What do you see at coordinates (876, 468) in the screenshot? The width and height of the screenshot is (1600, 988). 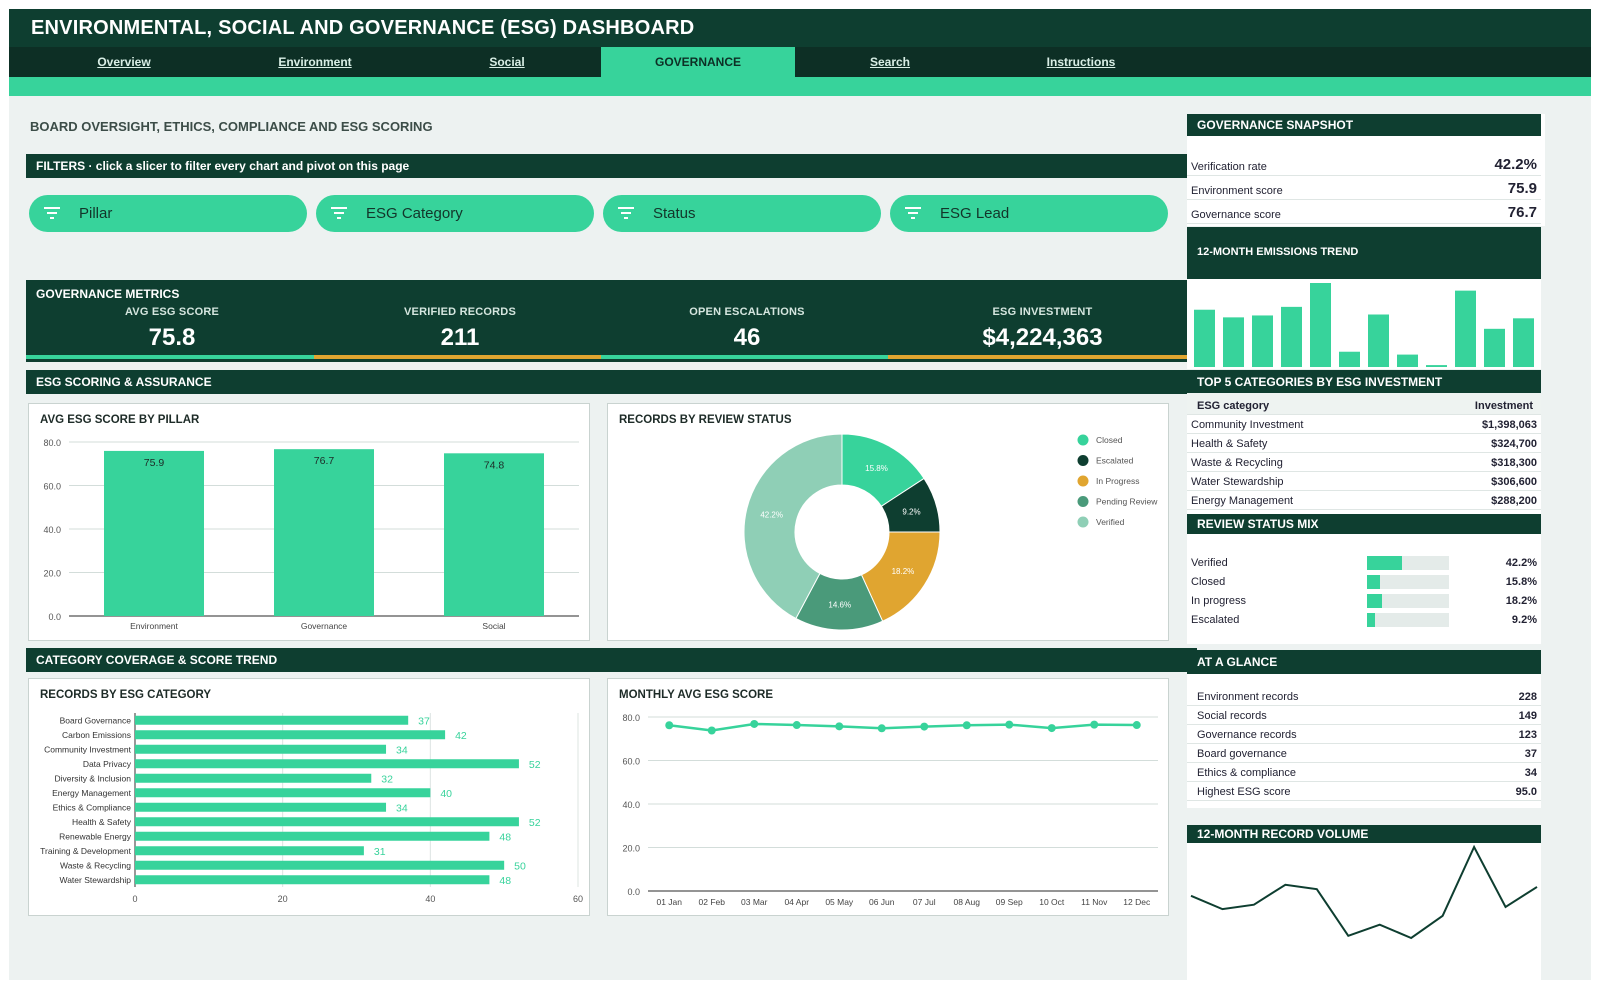 I see `slice-label: 15.8%` at bounding box center [876, 468].